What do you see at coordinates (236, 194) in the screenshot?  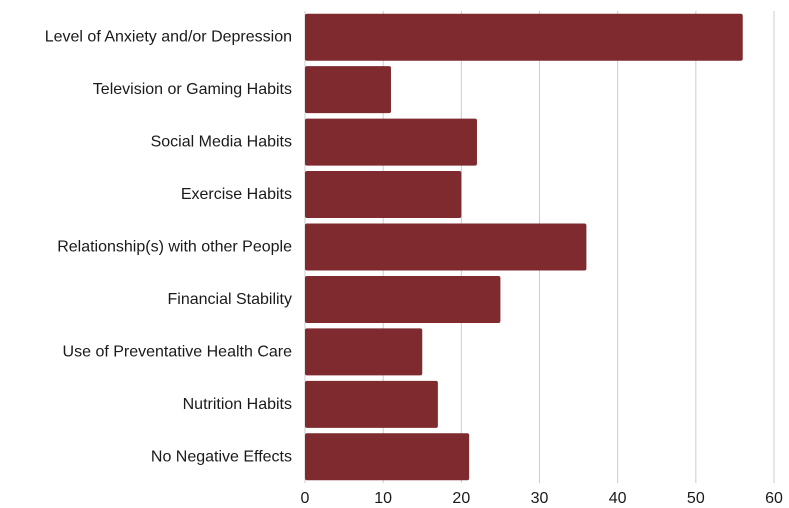 I see `category-label-exercise-habits: Exercise Habits` at bounding box center [236, 194].